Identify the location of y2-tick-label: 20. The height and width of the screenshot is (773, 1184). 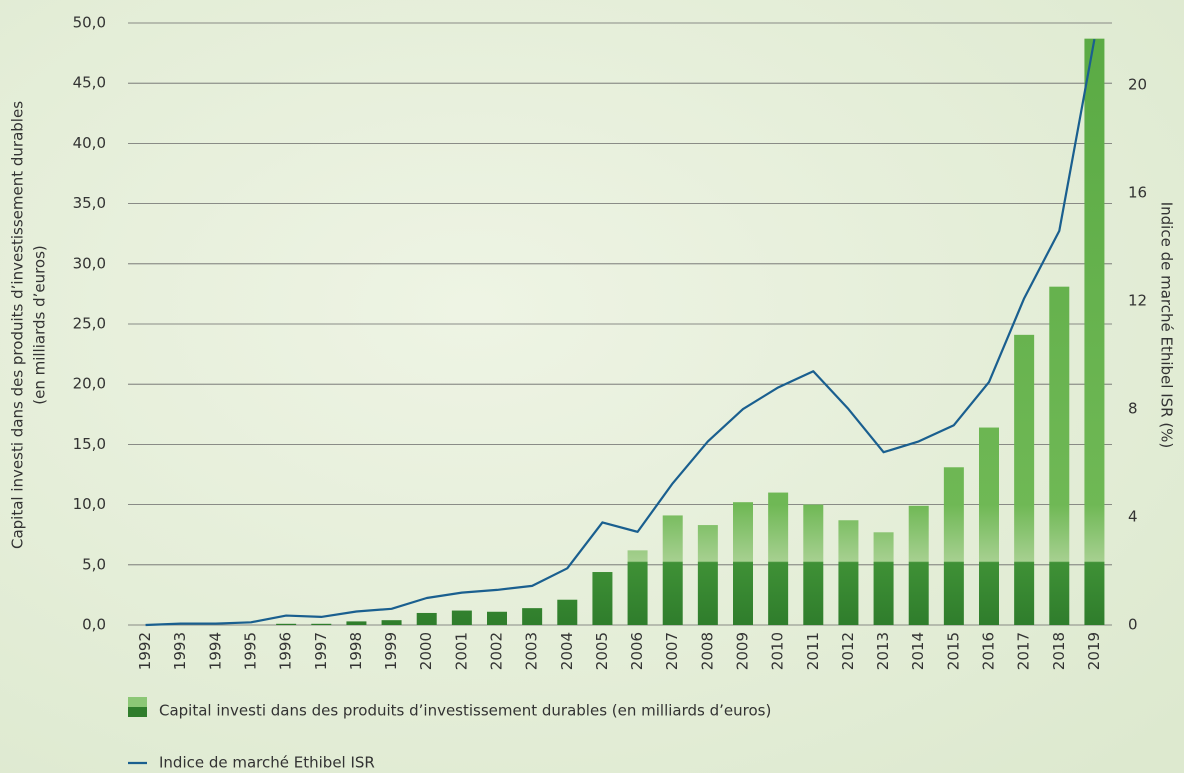
(1137, 85).